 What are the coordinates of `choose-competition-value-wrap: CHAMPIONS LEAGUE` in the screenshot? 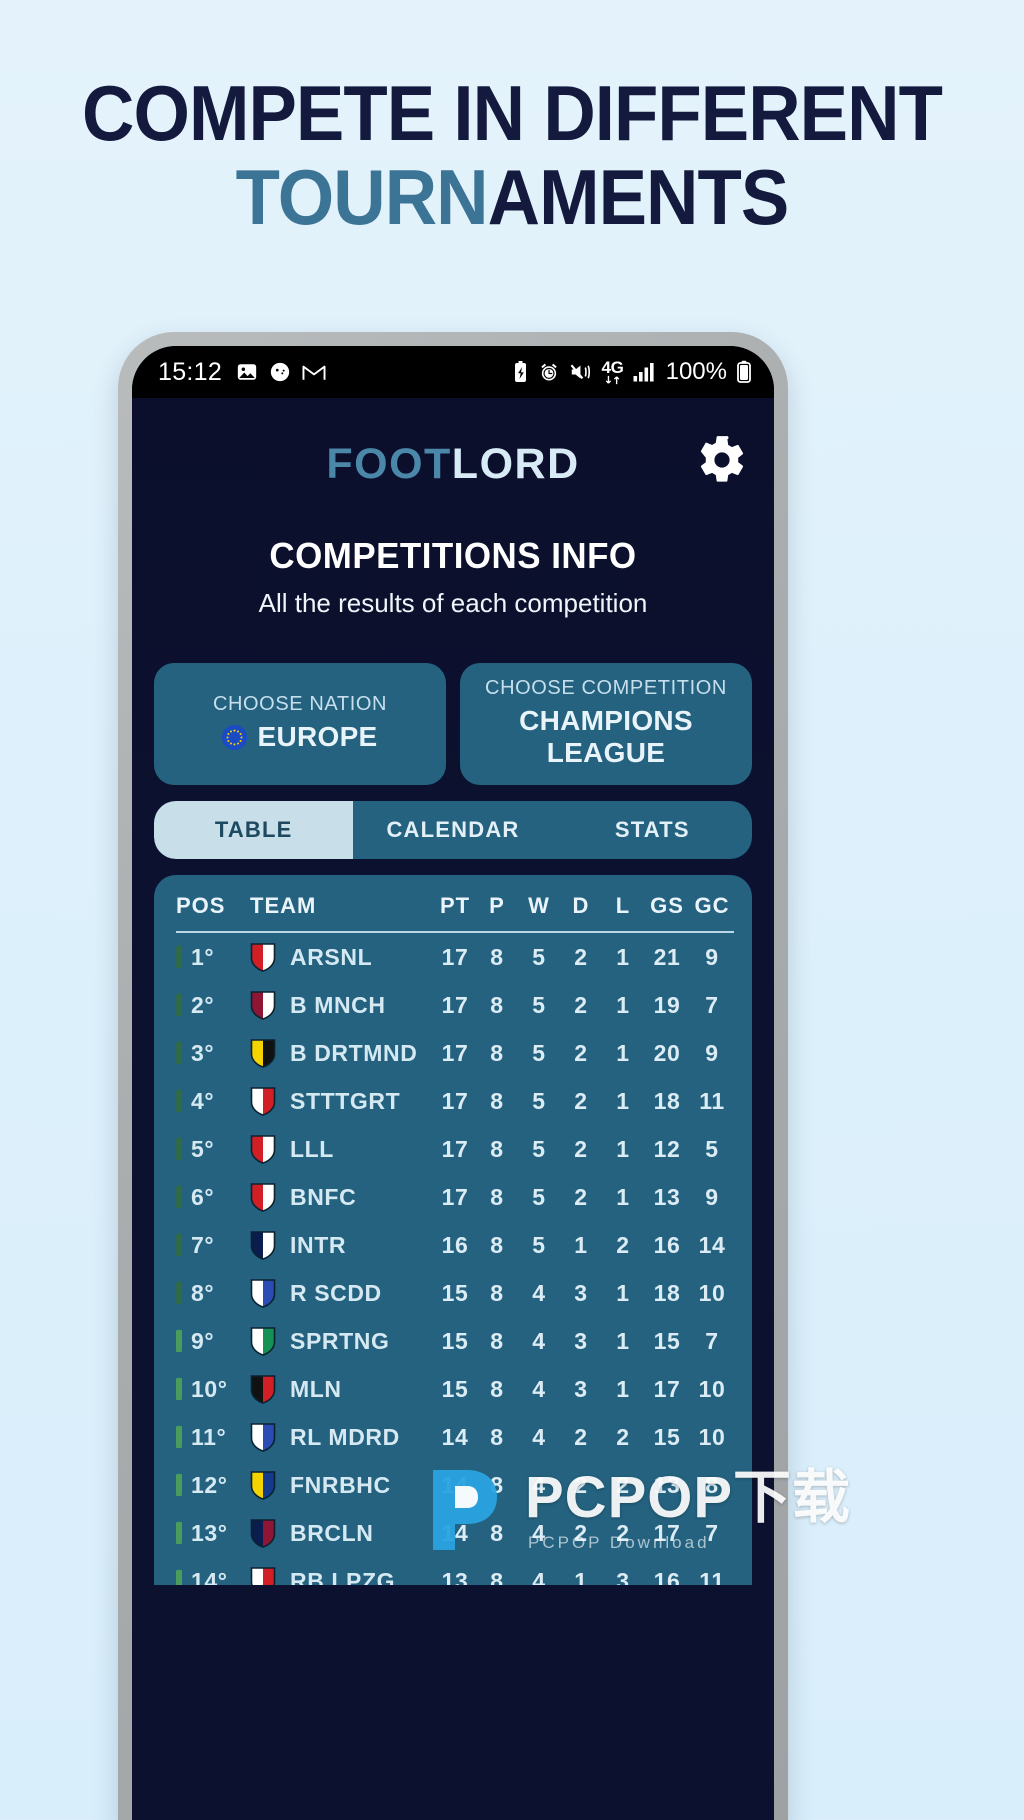 It's located at (606, 737).